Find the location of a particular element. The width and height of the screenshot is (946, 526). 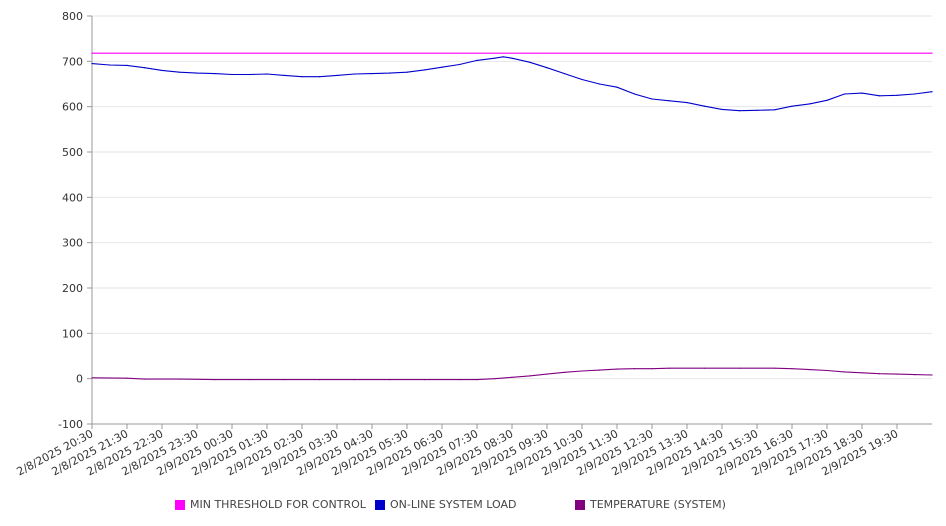

y-tick-label: 200 is located at coordinates (72, 288).